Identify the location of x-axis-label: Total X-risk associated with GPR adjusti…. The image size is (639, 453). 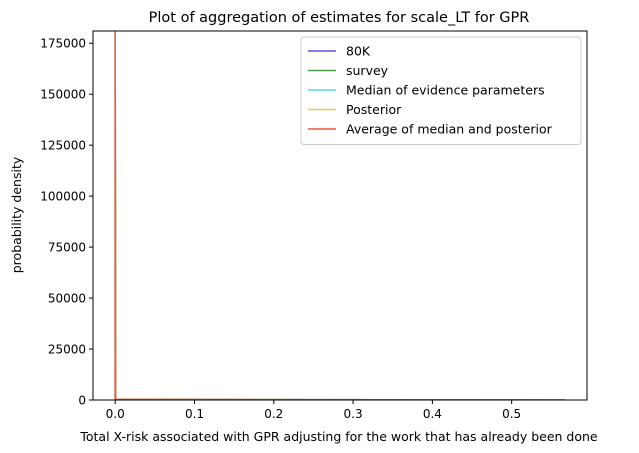
(338, 436).